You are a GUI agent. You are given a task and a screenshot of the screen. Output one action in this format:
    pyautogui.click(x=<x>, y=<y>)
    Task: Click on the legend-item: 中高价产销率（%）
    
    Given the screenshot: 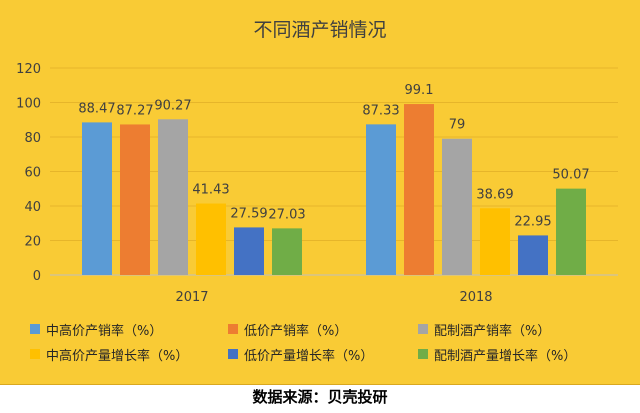 What is the action you would take?
    pyautogui.click(x=96, y=329)
    